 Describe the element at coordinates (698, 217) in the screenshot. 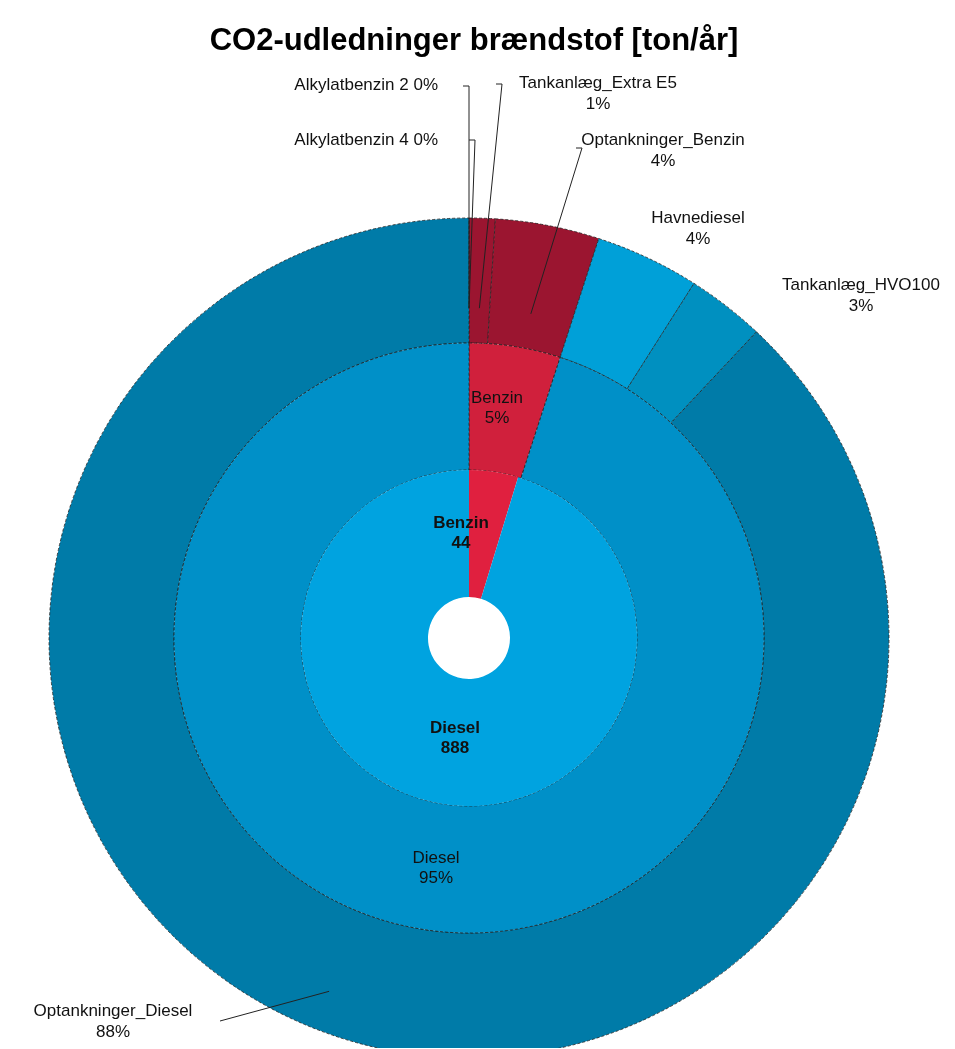

I see `slice-label: Havnediesel` at that location.